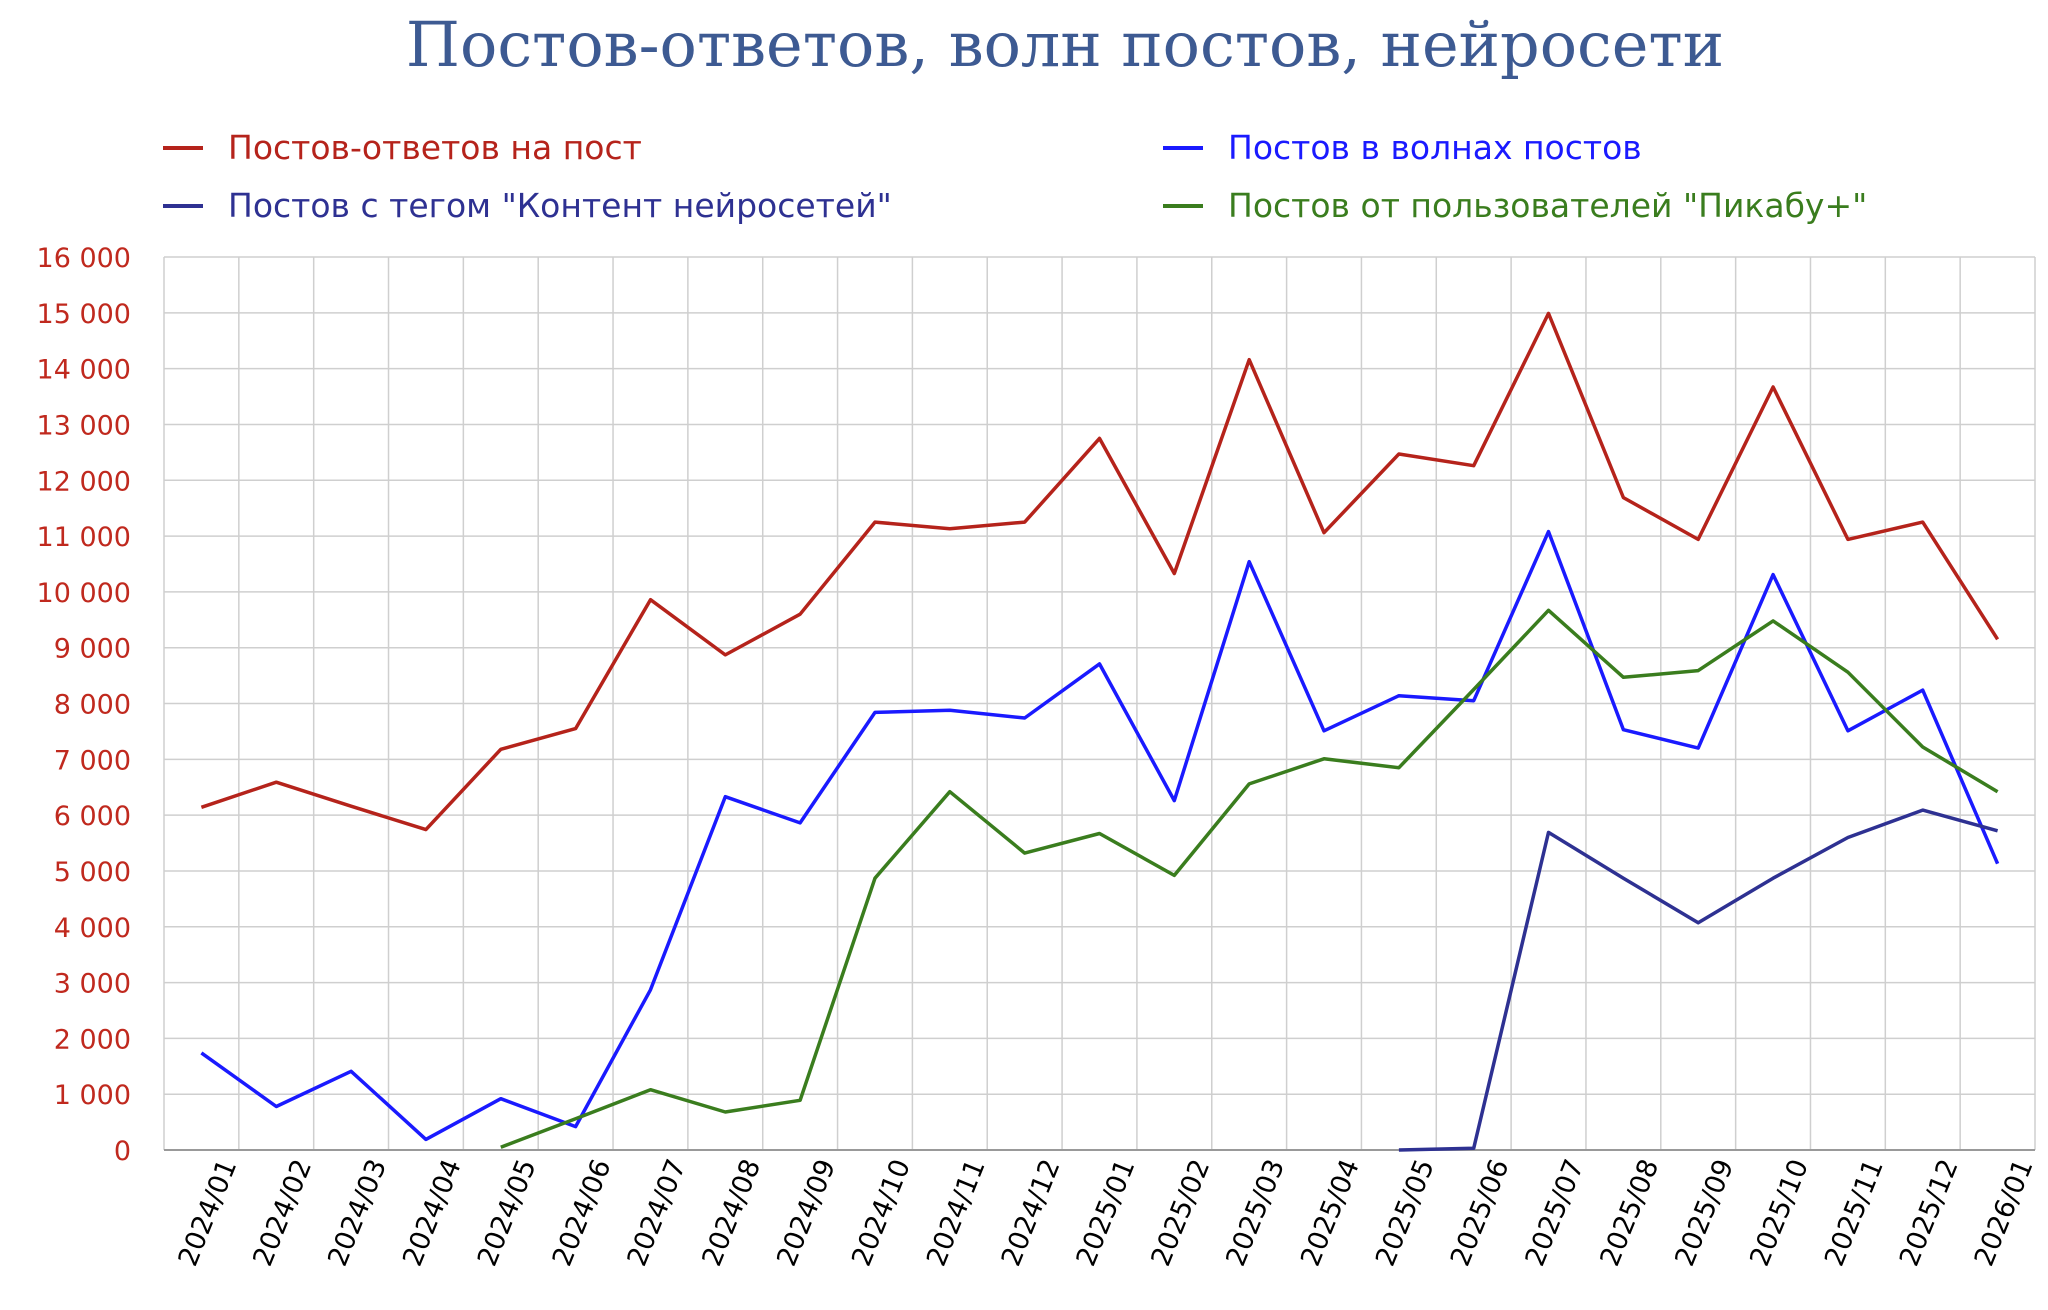 The width and height of the screenshot is (2048, 1310). What do you see at coordinates (84, 425) in the screenshot?
I see `y-tick-label: 13 000` at bounding box center [84, 425].